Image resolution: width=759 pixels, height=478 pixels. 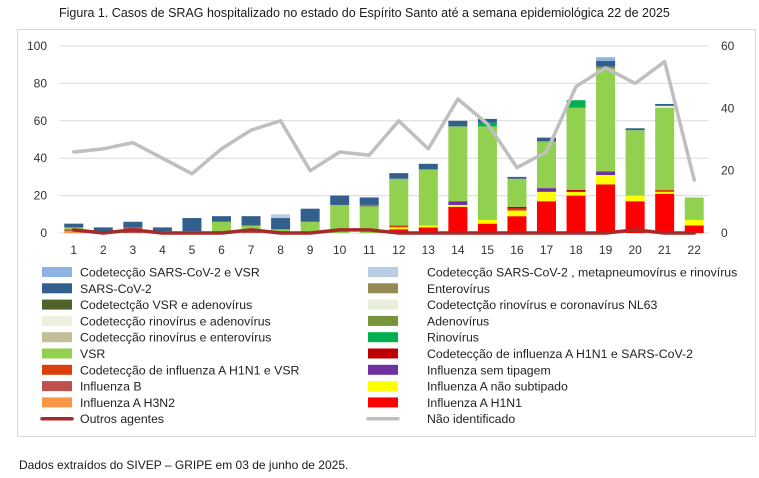 I want to click on legend-label: Adenovírus, so click(x=458, y=321).